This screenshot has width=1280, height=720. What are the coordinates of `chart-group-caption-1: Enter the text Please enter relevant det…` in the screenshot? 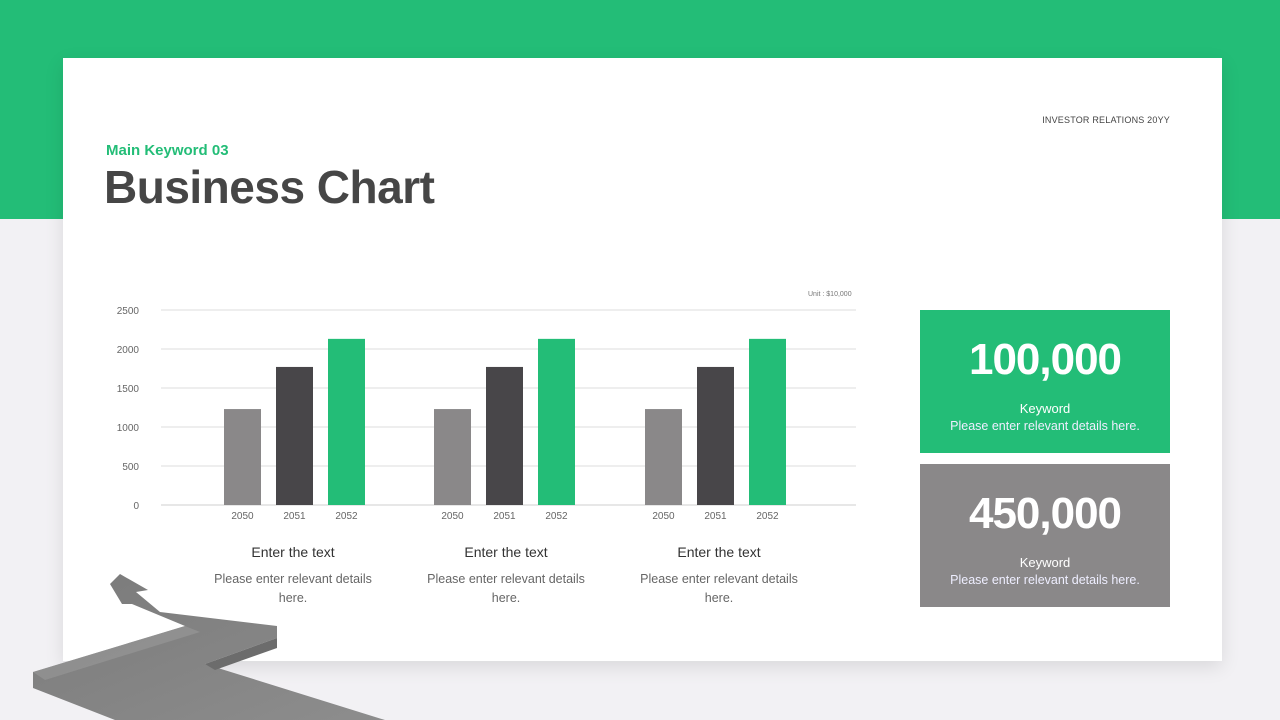 It's located at (293, 576).